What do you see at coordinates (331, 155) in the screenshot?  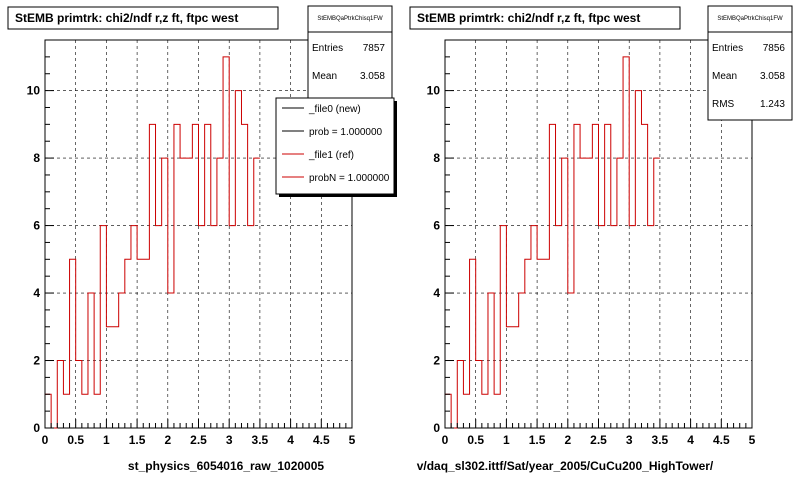 I see `legend-entry-label: _file1 (ref)` at bounding box center [331, 155].